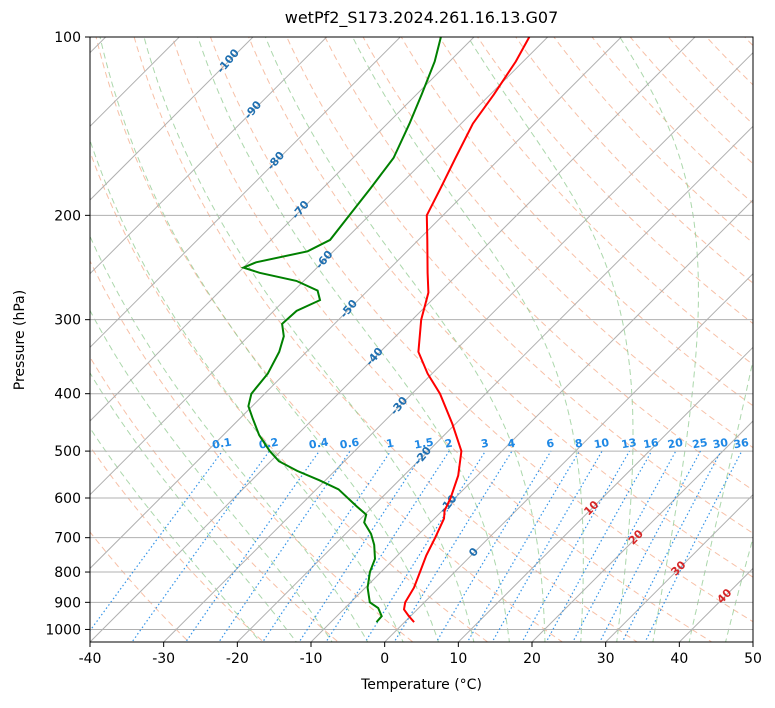 The height and width of the screenshot is (708, 775). Describe the element at coordinates (512, 444) in the screenshot. I see `mixing-ratio-label: 4` at that location.